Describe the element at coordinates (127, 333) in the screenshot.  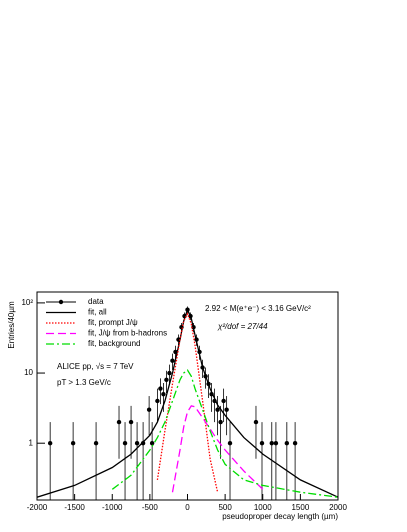
I see `legend-label: fit, J/ψ from b-hadrons` at that location.